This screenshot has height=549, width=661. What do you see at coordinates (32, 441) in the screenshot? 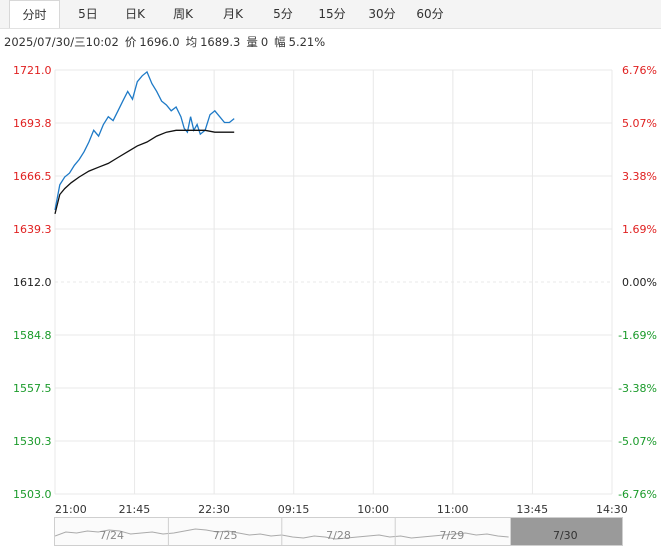
I see `y-tick-label: 1530.3` at bounding box center [32, 441].